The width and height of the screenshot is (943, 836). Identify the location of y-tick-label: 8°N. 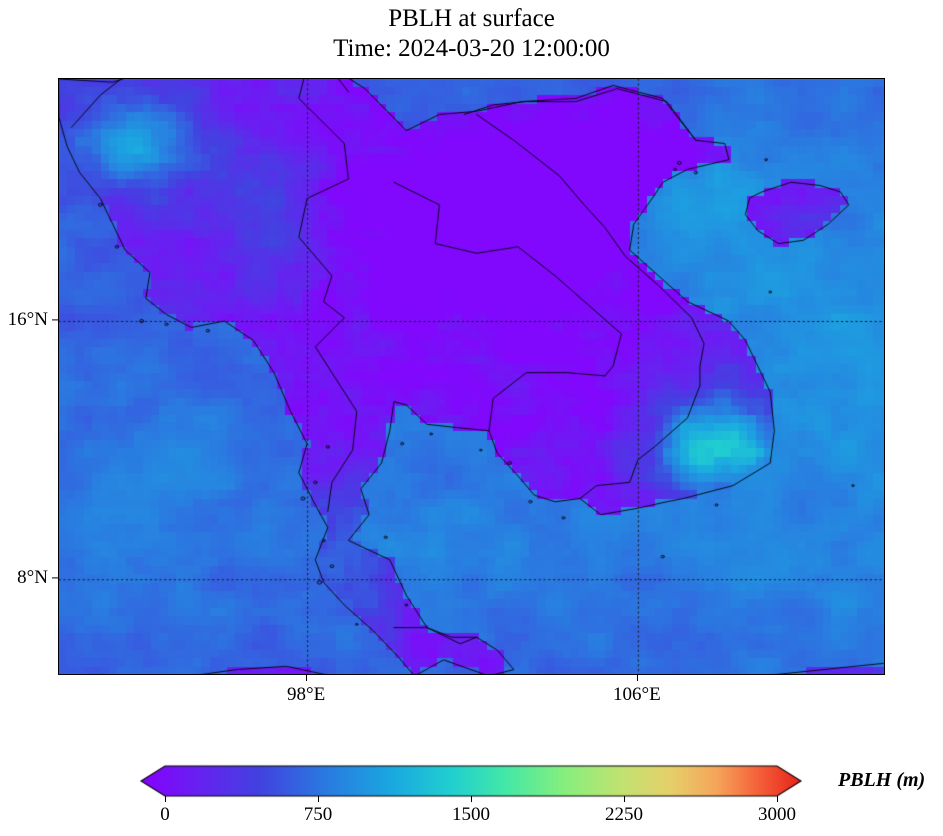
(32, 578).